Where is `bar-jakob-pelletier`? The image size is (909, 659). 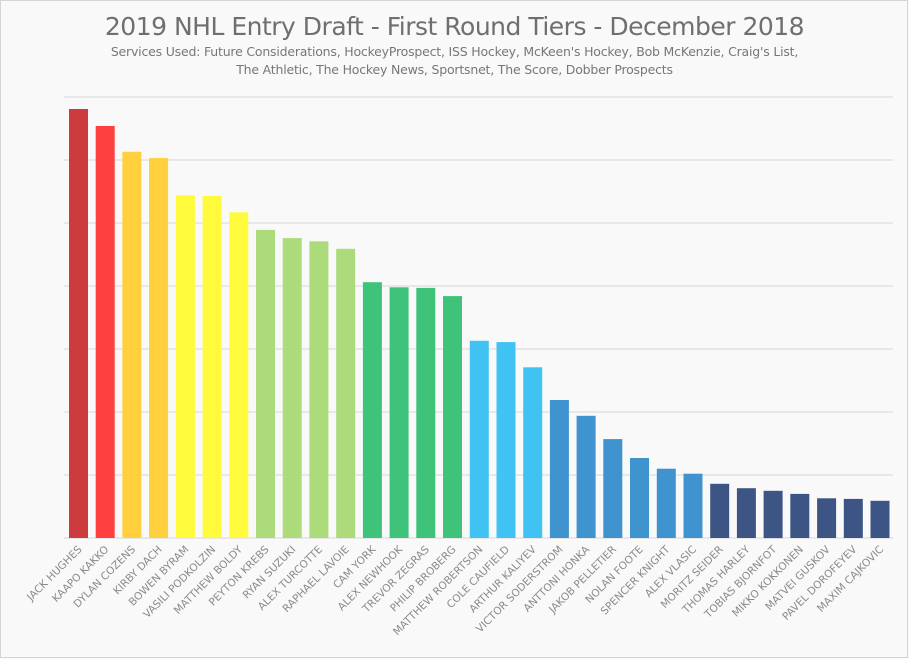
bar-jakob-pelletier is located at coordinates (613, 488).